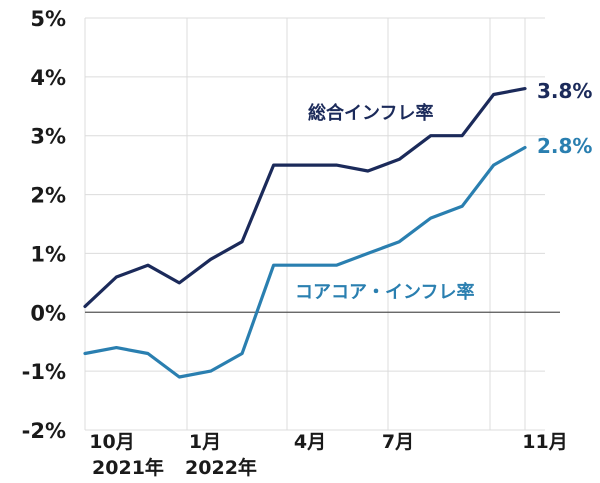 The width and height of the screenshot is (600, 483). I want to click on y-axis: 5% 4% 3% 2% 1% 0% -1% -2%, so click(44, 225).